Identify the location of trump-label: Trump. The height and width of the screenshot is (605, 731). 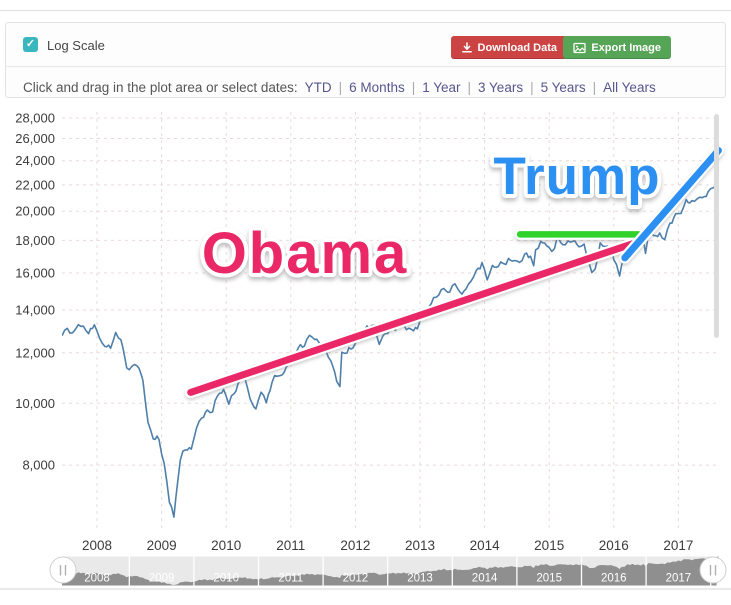
(577, 176).